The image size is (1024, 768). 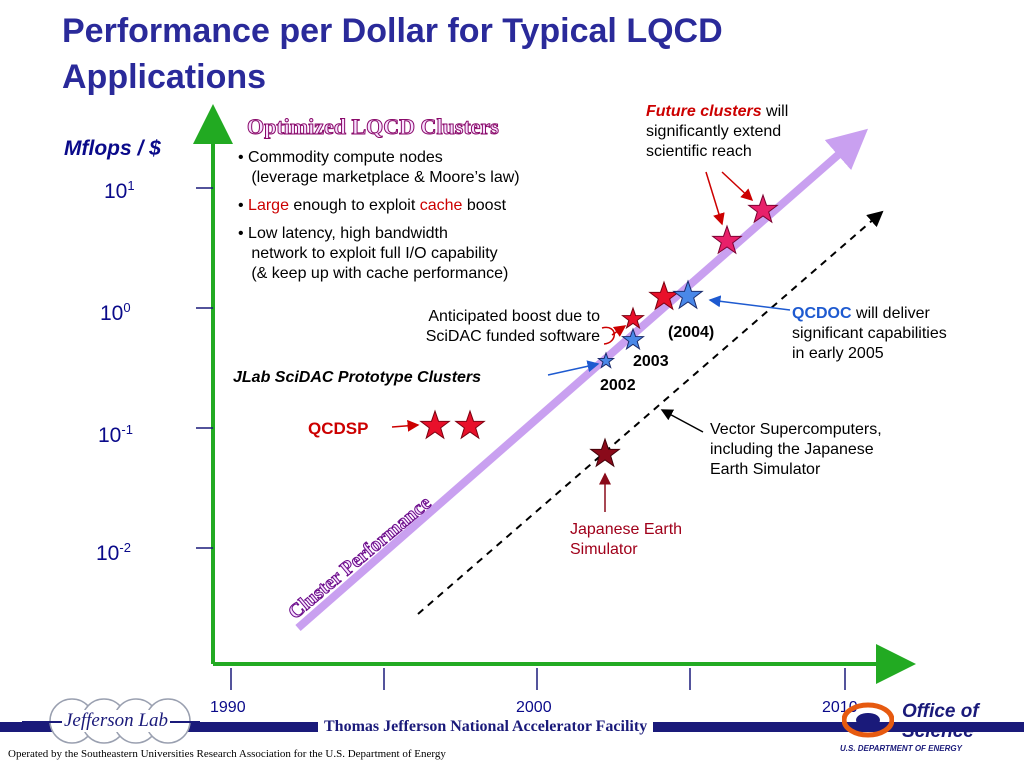 What do you see at coordinates (338, 428) in the screenshot?
I see `qcdsp-label: QCDSP` at bounding box center [338, 428].